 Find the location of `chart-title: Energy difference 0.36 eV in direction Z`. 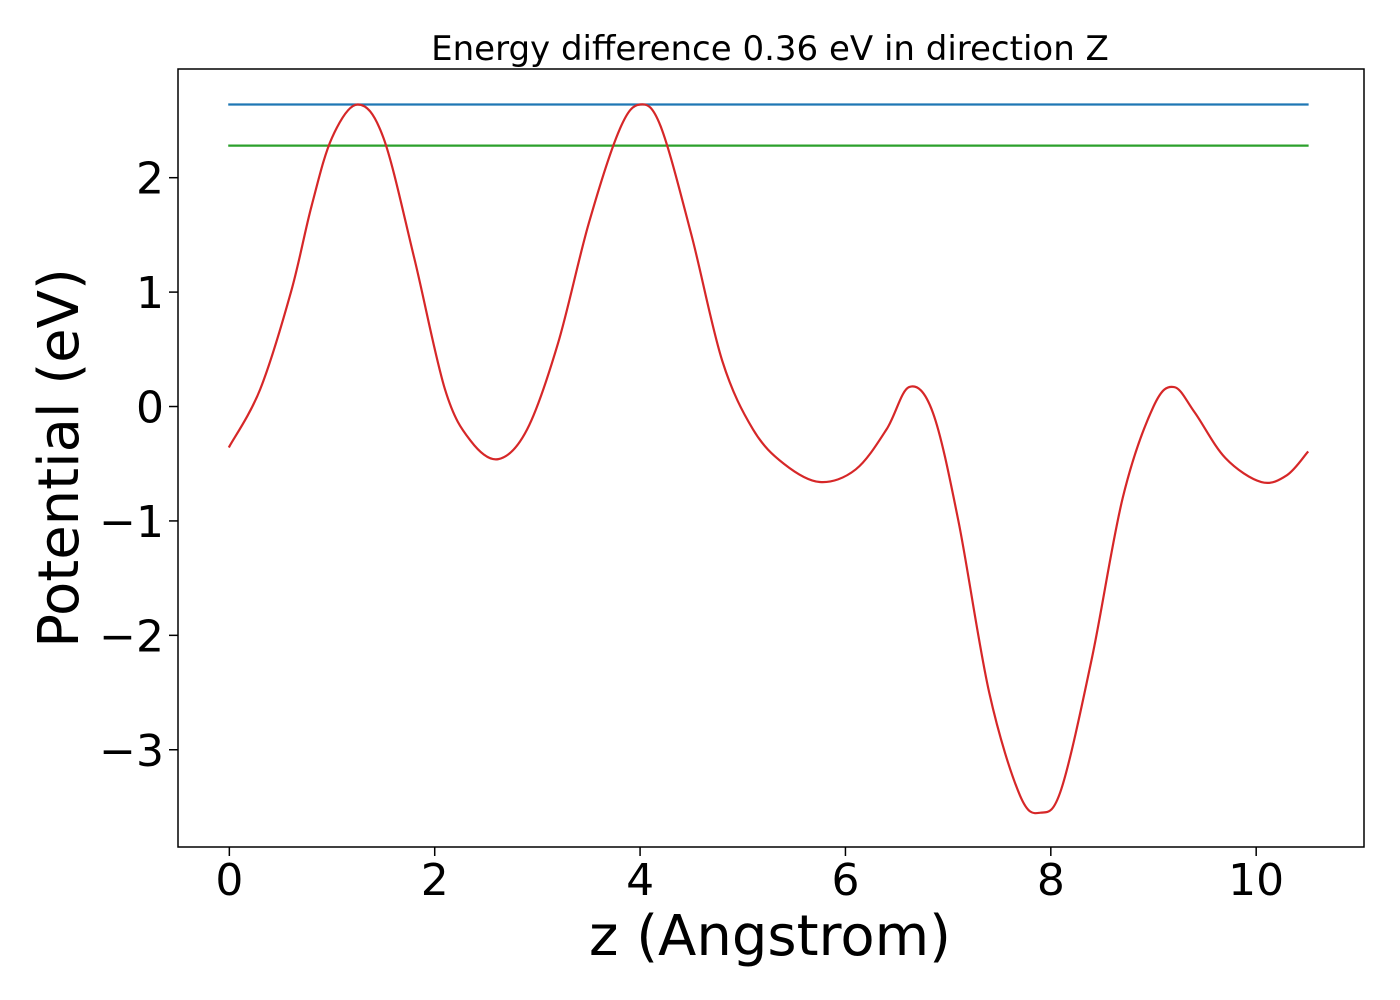

chart-title: Energy difference 0.36 eV in direction Z is located at coordinates (770, 49).